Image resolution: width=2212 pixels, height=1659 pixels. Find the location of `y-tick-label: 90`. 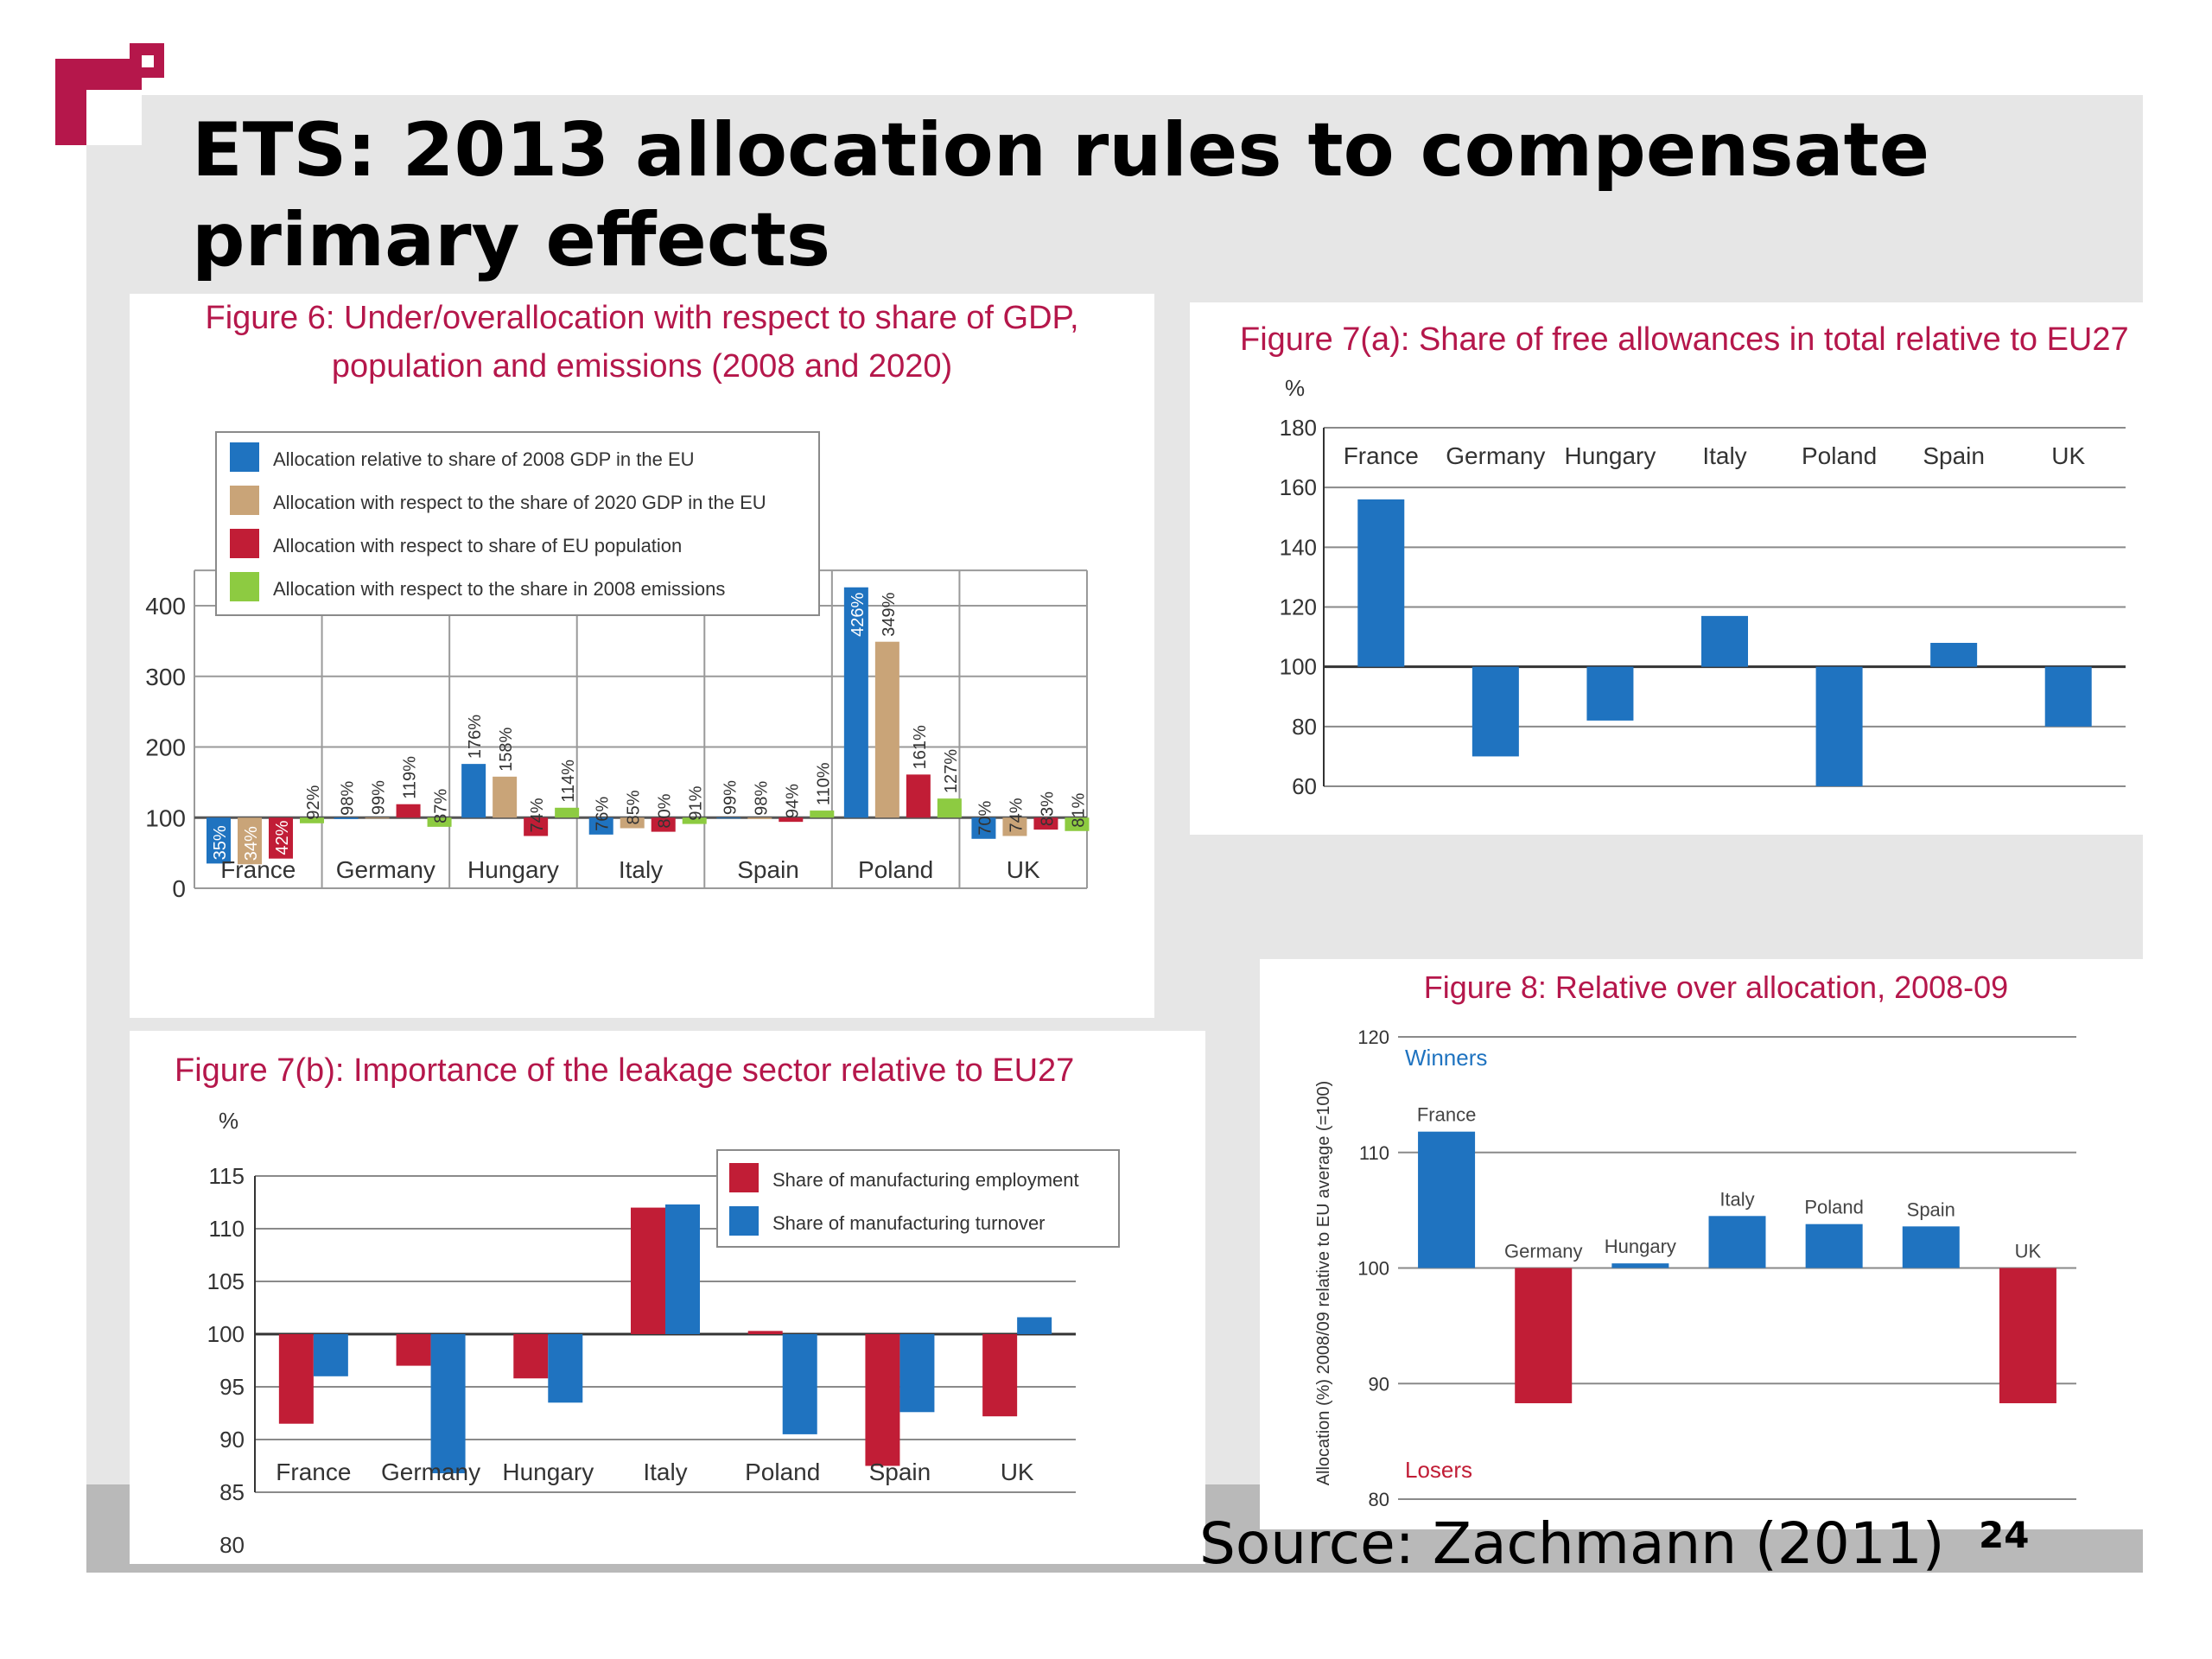

y-tick-label: 90 is located at coordinates (232, 1439).